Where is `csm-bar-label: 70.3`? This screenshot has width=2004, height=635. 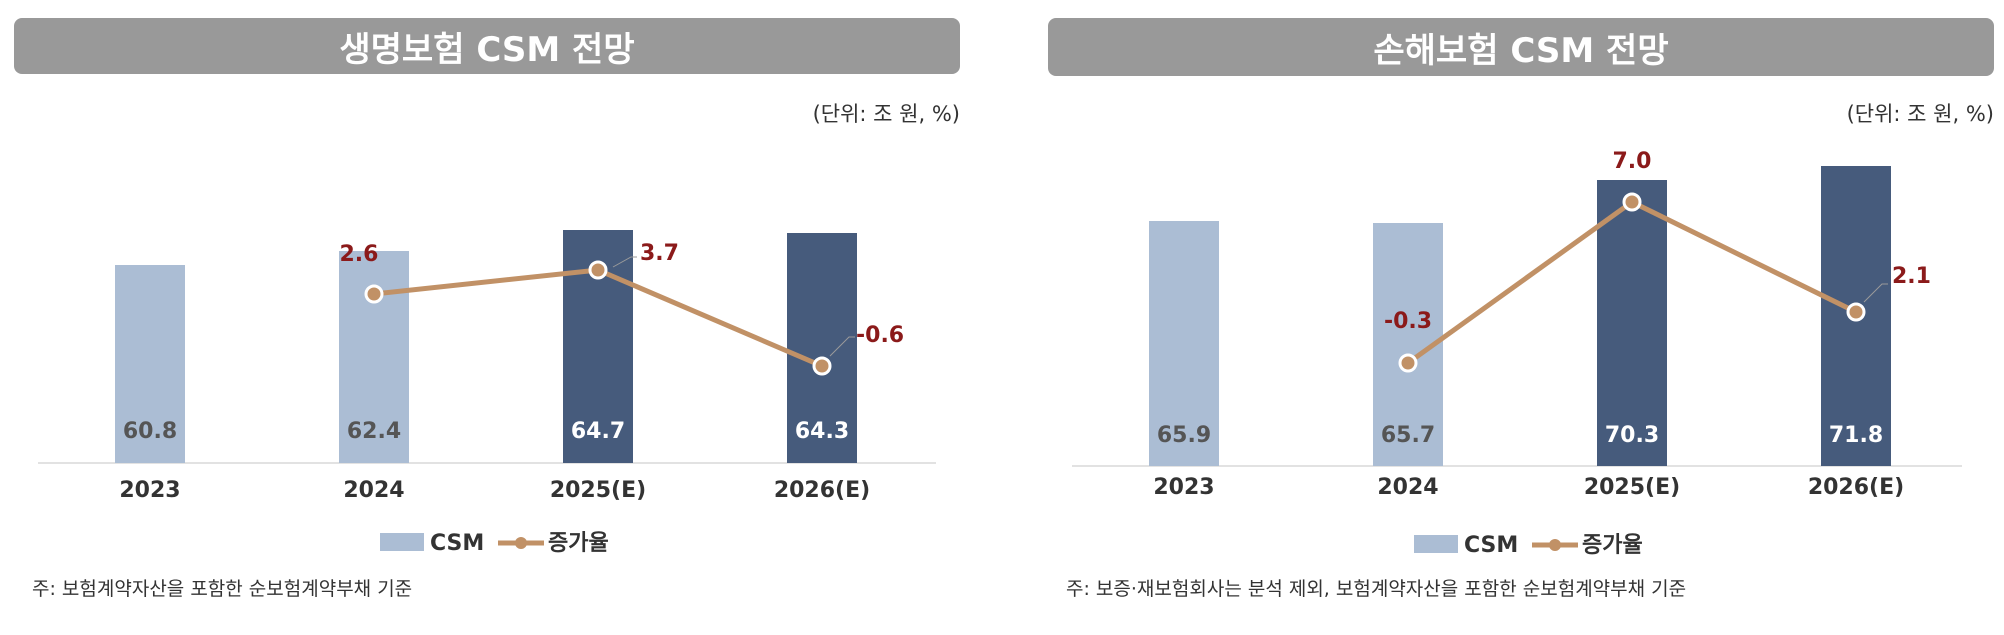 csm-bar-label: 70.3 is located at coordinates (1632, 435).